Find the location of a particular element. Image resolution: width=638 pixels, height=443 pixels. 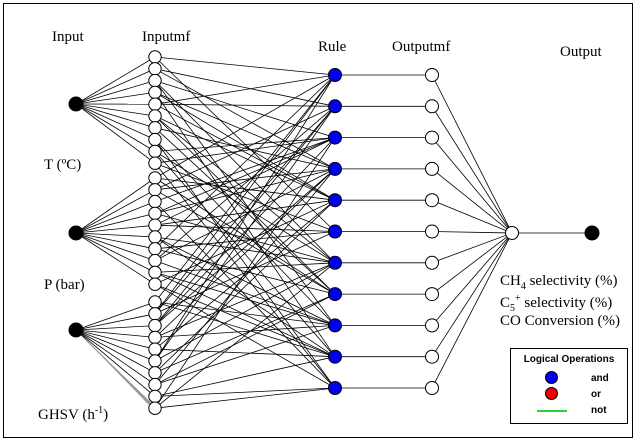

legend-and-swatch is located at coordinates (551, 377).